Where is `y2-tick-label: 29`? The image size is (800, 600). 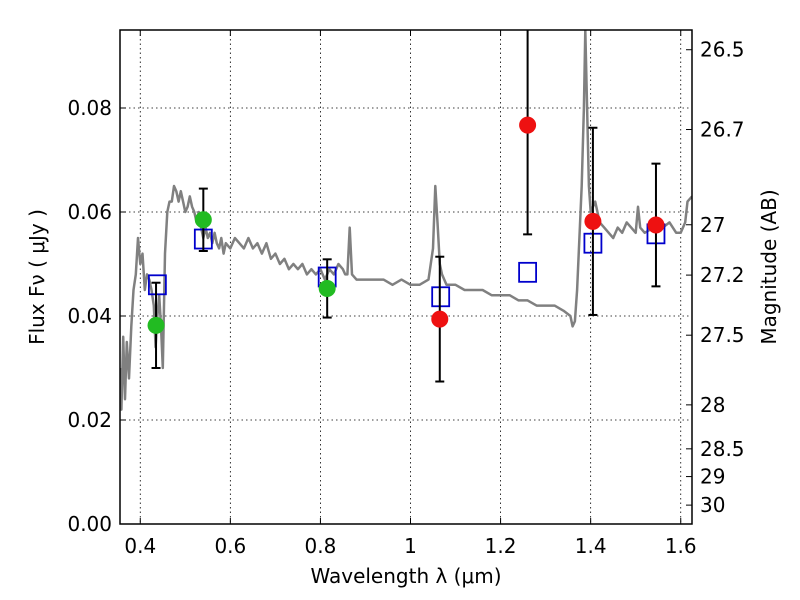 y2-tick-label: 29 is located at coordinates (712, 477).